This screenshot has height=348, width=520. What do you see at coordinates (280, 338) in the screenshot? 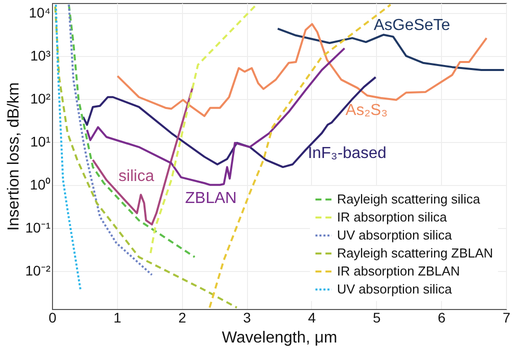
I see `x-axis-title: Wavelength, μm` at bounding box center [280, 338].